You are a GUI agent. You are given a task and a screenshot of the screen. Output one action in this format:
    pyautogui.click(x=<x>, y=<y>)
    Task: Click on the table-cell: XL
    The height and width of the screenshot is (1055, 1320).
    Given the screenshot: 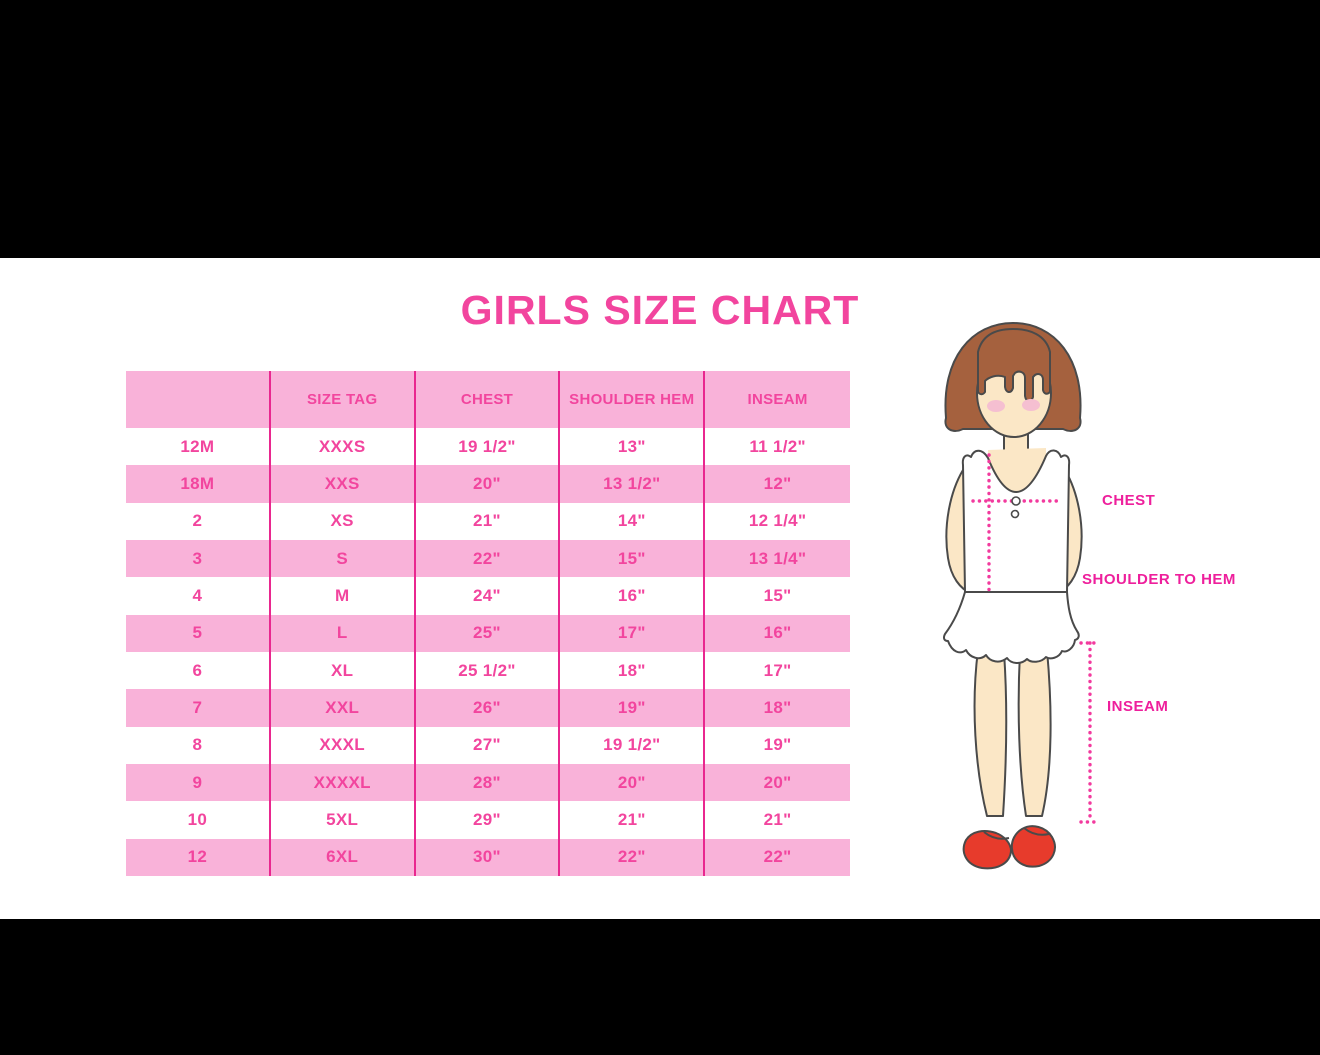 What is the action you would take?
    pyautogui.click(x=343, y=670)
    